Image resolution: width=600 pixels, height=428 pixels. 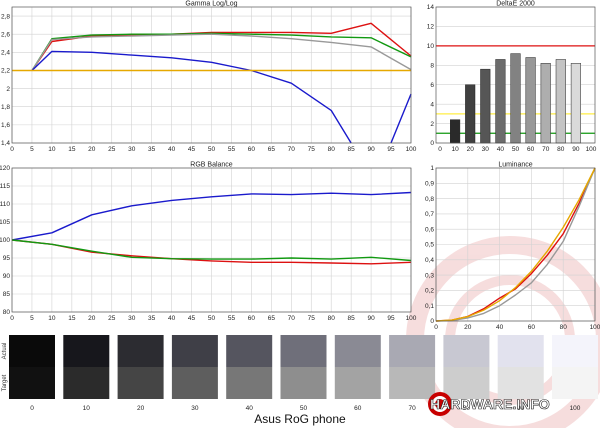 What do you see at coordinates (515, 4) in the screenshot?
I see `deltae-title: DeltaE 2000` at bounding box center [515, 4].